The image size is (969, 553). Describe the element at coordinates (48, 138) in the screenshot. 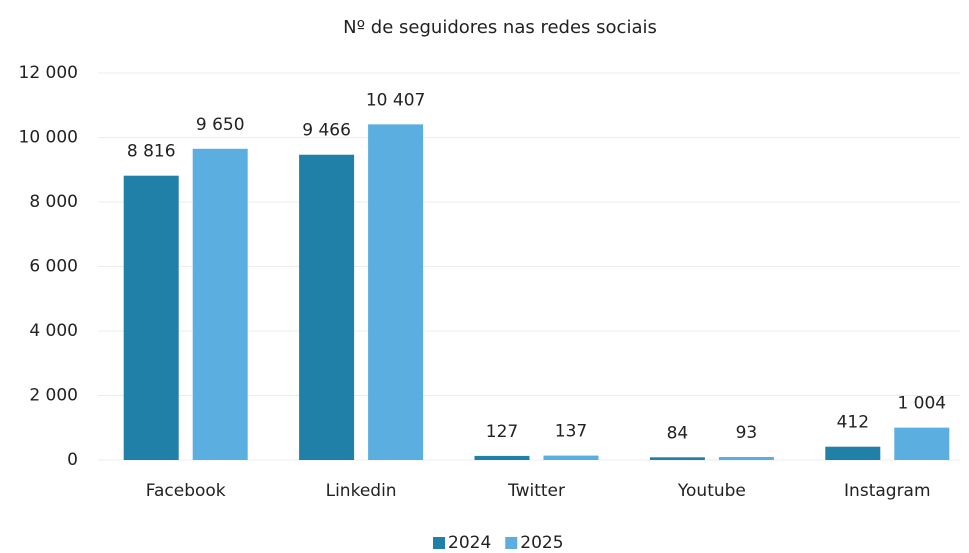

I see `y-tick-label: 10 000` at that location.